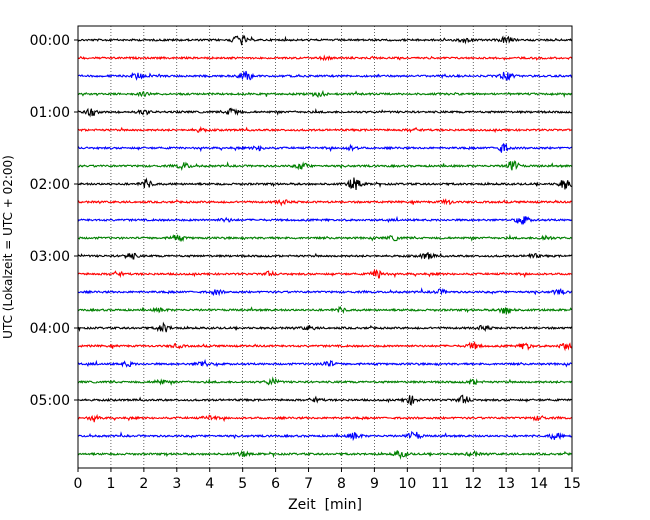 The width and height of the screenshot is (650, 520). I want to click on y-tick-label: 00:00, so click(50, 41).